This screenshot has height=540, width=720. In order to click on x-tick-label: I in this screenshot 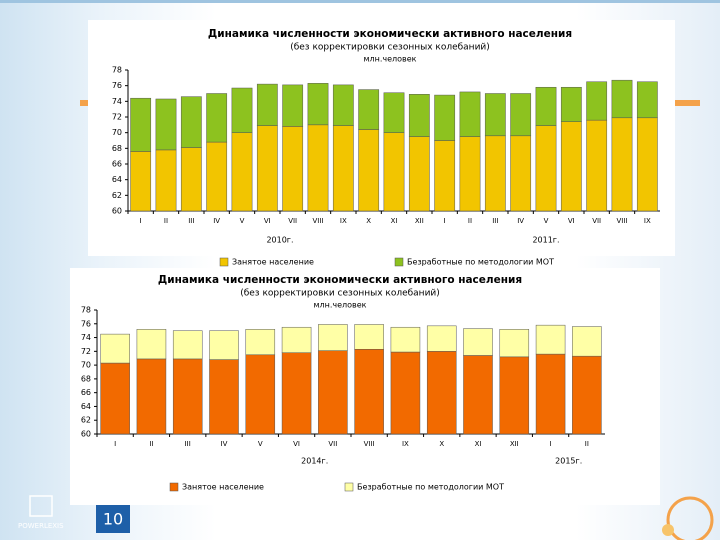, I will do `click(551, 444)`.